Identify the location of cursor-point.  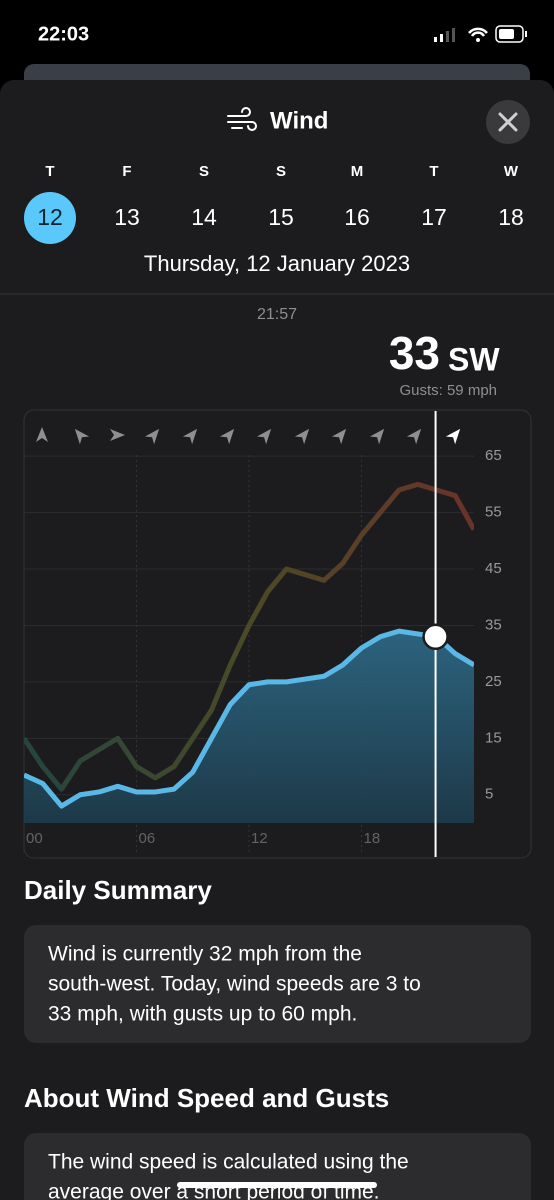
(435, 637).